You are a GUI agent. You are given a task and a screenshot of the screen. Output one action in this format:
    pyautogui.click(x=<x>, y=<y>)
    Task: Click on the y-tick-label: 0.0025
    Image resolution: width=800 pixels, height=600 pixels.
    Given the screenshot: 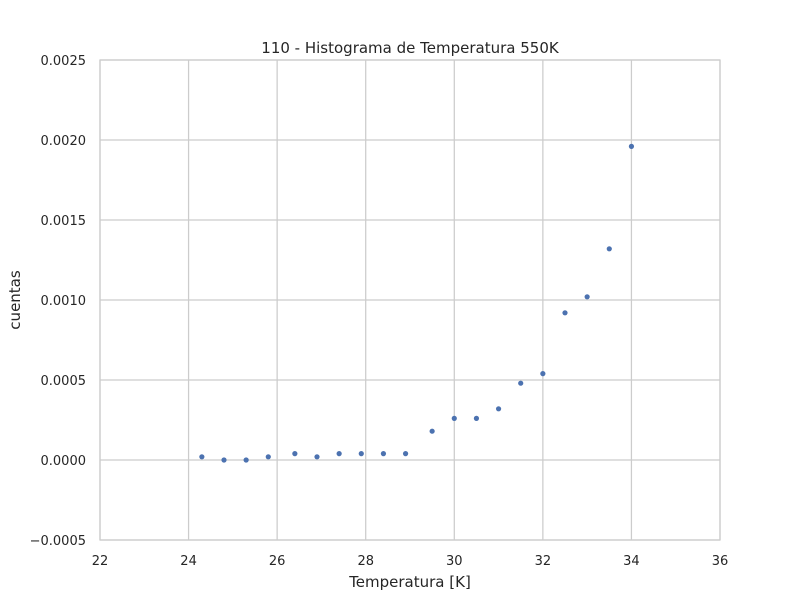 What is the action you would take?
    pyautogui.click(x=64, y=61)
    